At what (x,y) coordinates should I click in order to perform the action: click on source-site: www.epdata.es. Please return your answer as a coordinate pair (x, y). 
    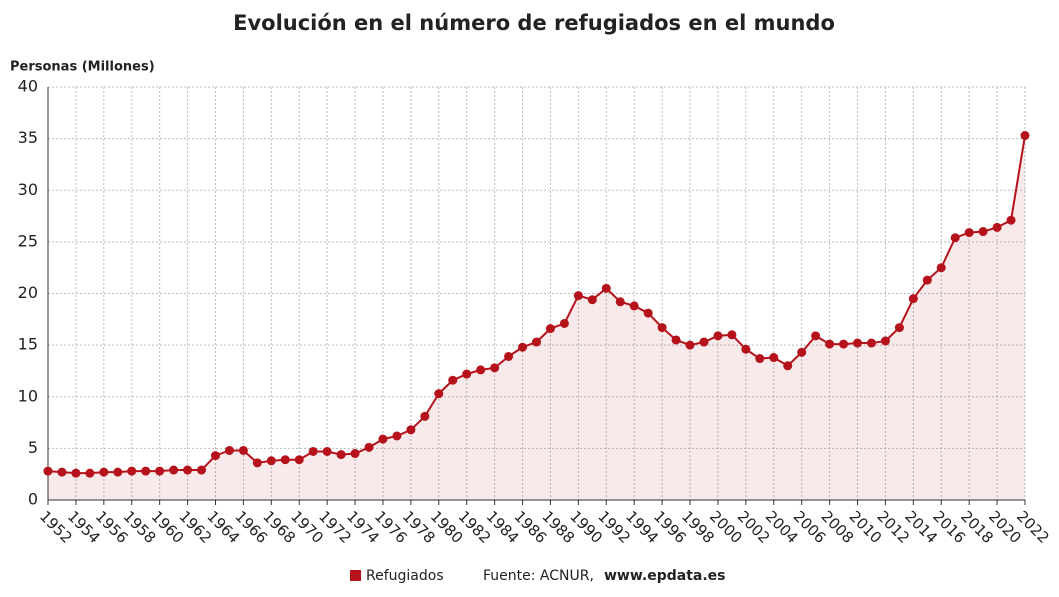
    Looking at the image, I should click on (665, 576).